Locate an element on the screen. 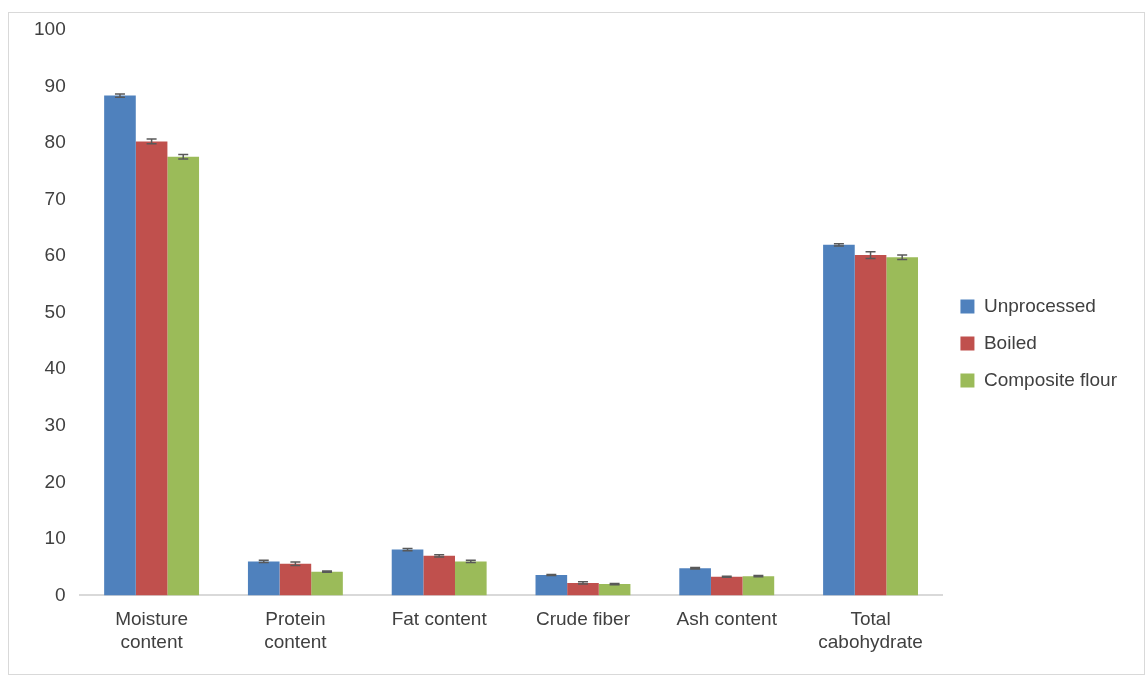 This screenshot has width=1147, height=677. y-tick-label: 100 is located at coordinates (50, 29).